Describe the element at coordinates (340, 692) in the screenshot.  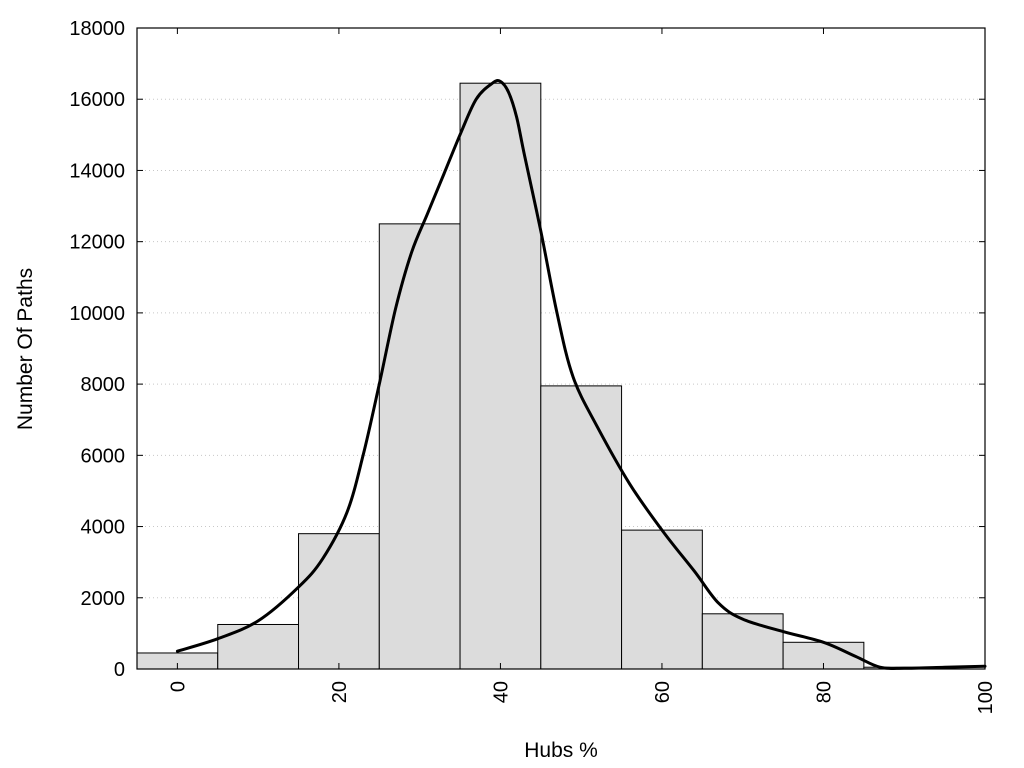
I see `x-tick-label: 20` at that location.